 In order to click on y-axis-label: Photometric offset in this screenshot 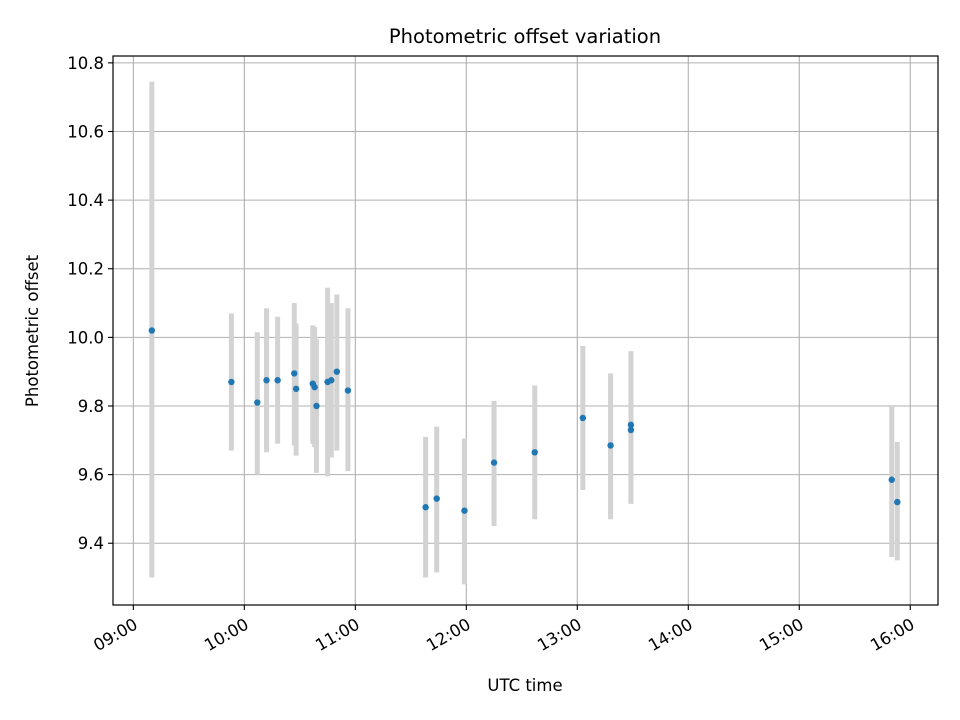, I will do `click(32, 330)`.